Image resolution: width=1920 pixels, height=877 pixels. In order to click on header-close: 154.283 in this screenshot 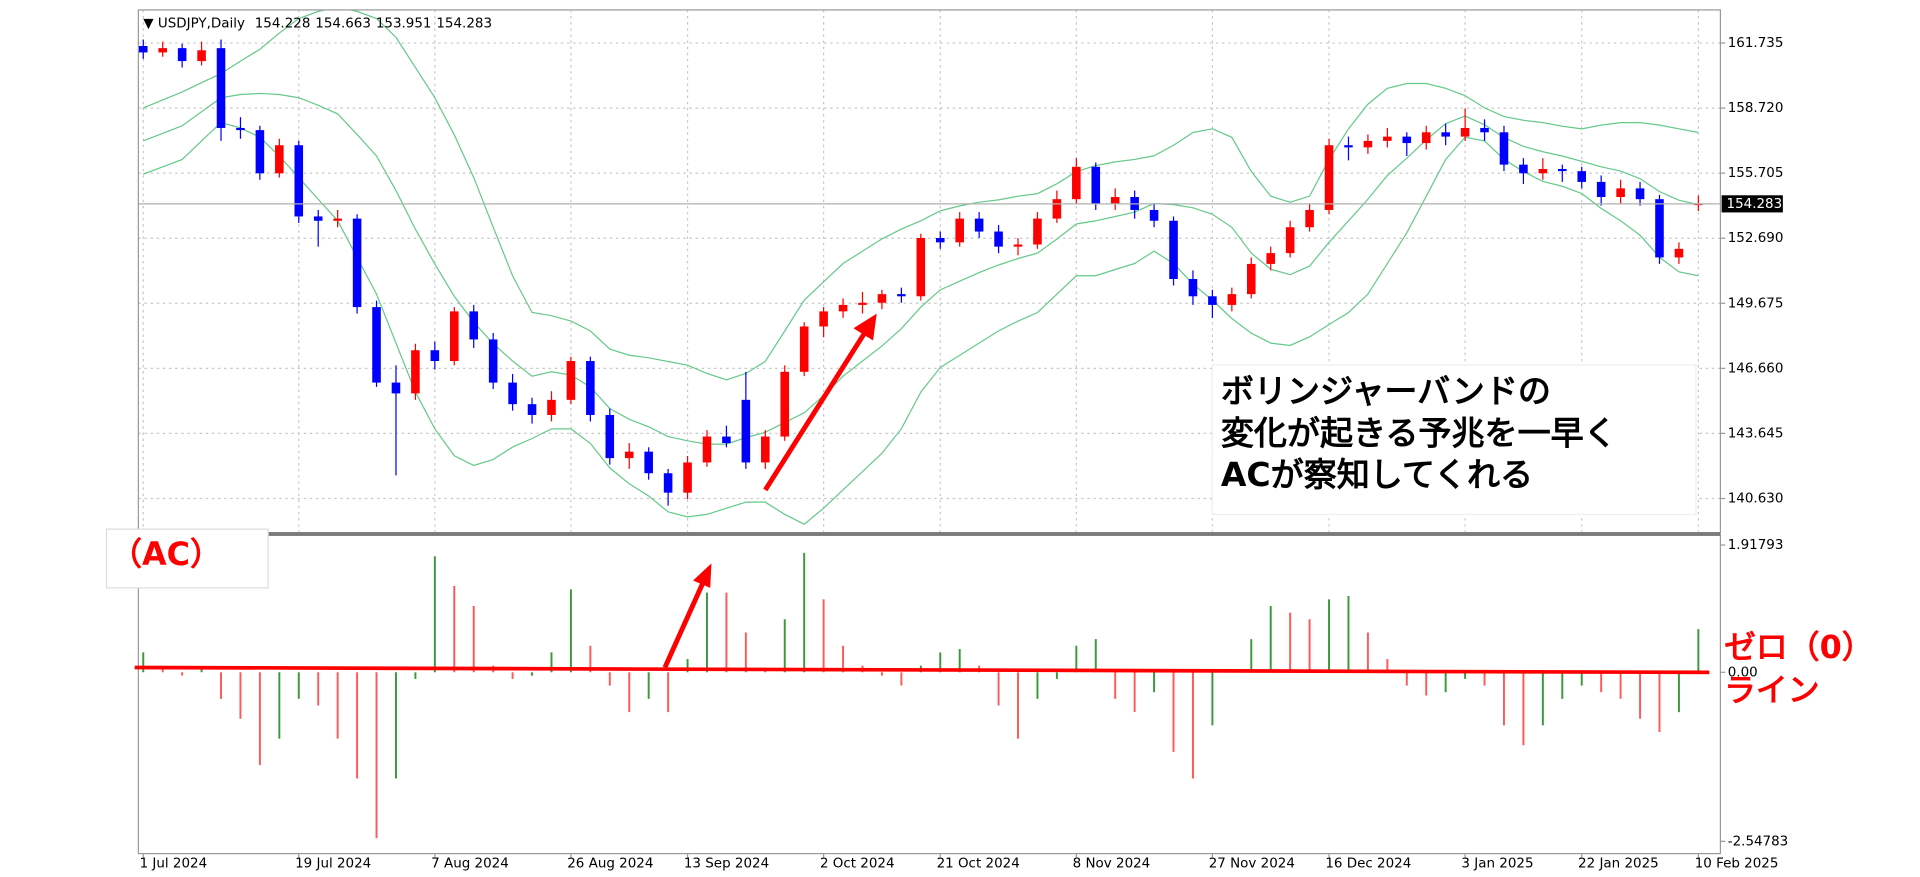, I will do `click(464, 23)`.